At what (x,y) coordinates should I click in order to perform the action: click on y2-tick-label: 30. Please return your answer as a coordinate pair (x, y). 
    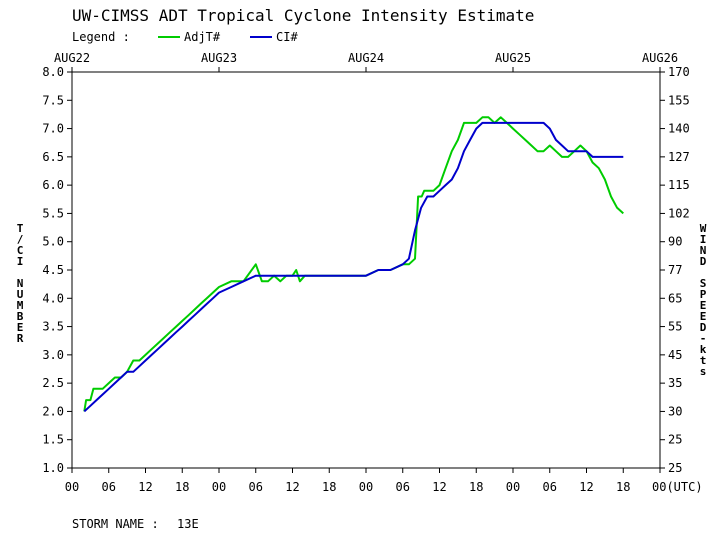
    Looking at the image, I should click on (675, 411).